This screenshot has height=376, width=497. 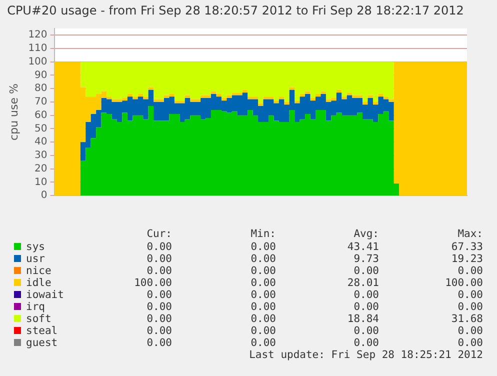 I want to click on y-tick-label: 40, so click(x=41, y=142).